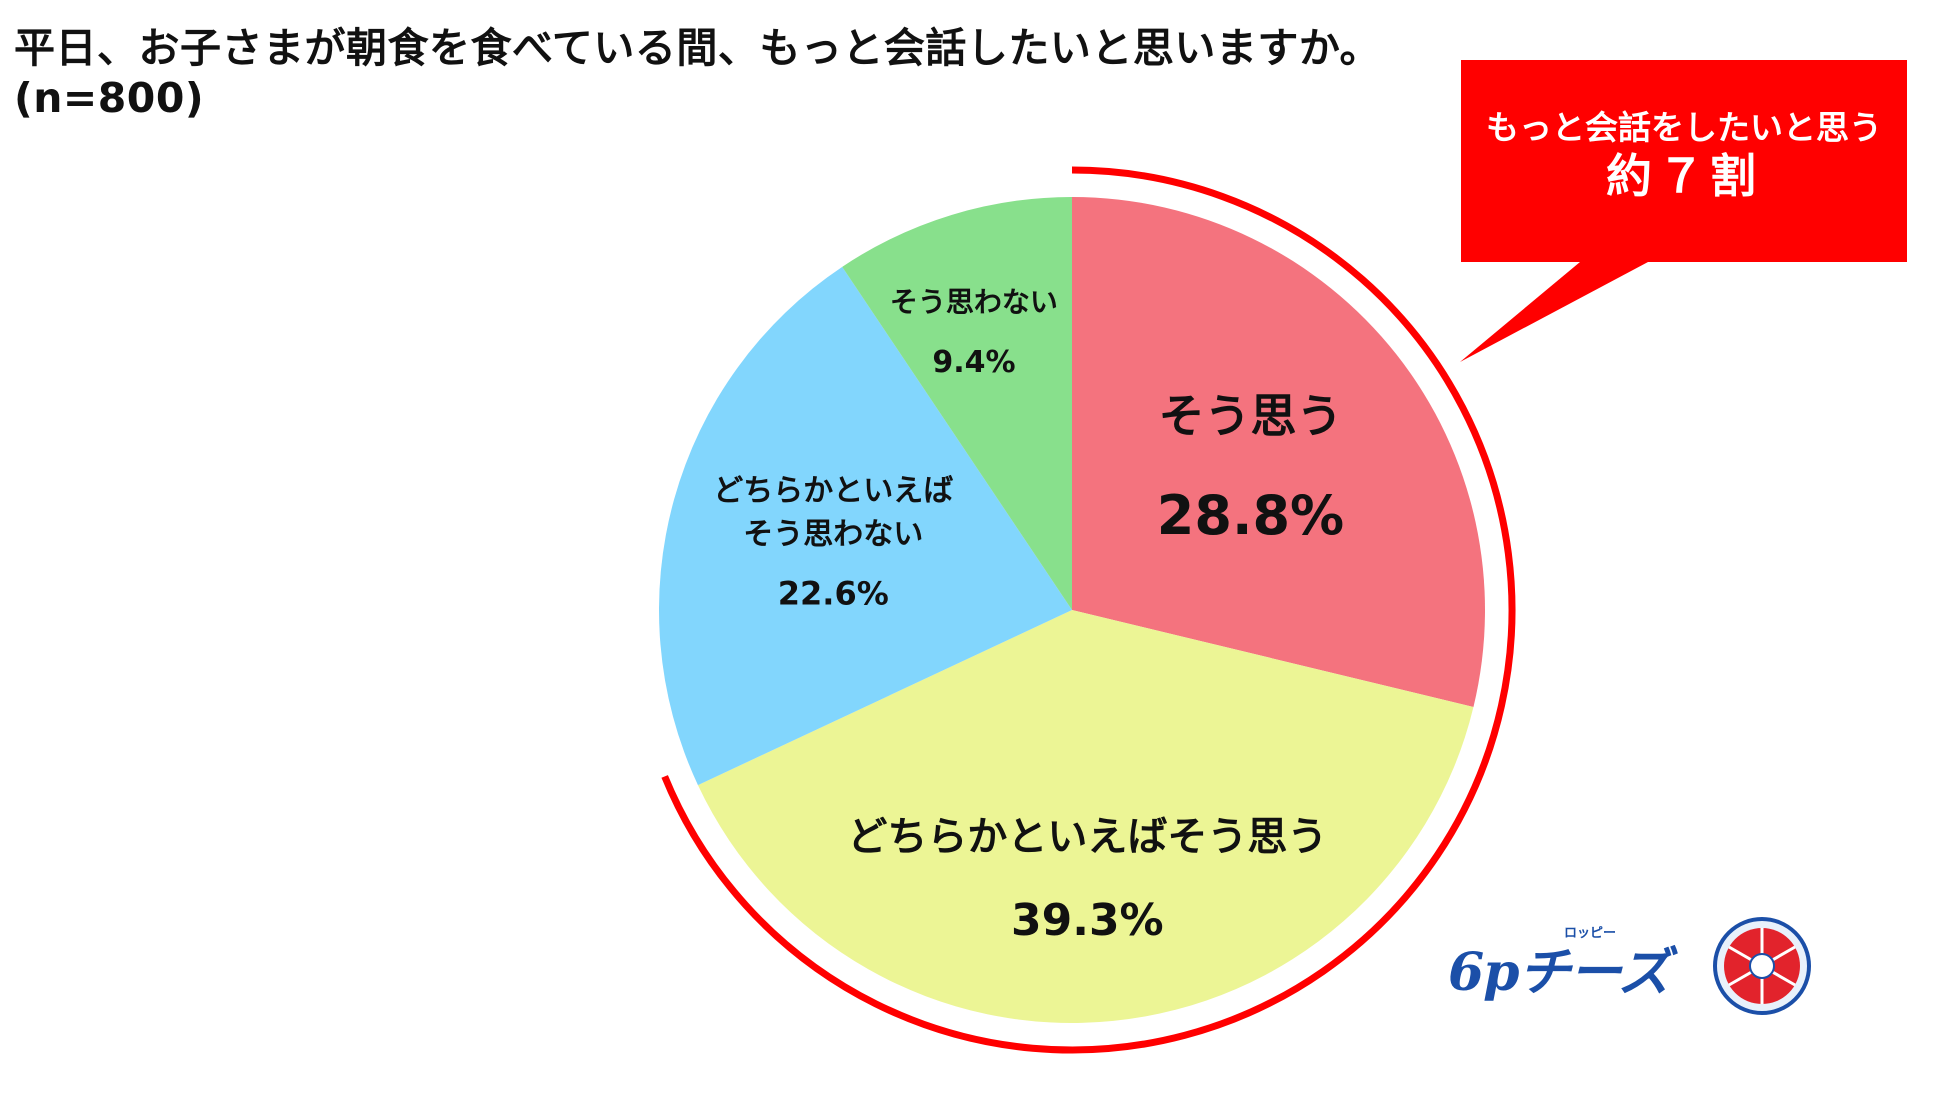 This screenshot has width=1950, height=1097. Describe the element at coordinates (1554, 312) in the screenshot. I see `callout-pointer` at that location.